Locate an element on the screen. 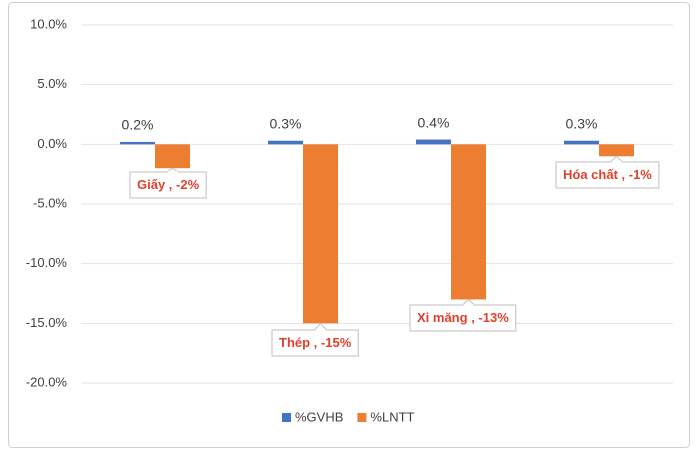 The width and height of the screenshot is (698, 457). y-tick-label: -5.0% is located at coordinates (50, 202).